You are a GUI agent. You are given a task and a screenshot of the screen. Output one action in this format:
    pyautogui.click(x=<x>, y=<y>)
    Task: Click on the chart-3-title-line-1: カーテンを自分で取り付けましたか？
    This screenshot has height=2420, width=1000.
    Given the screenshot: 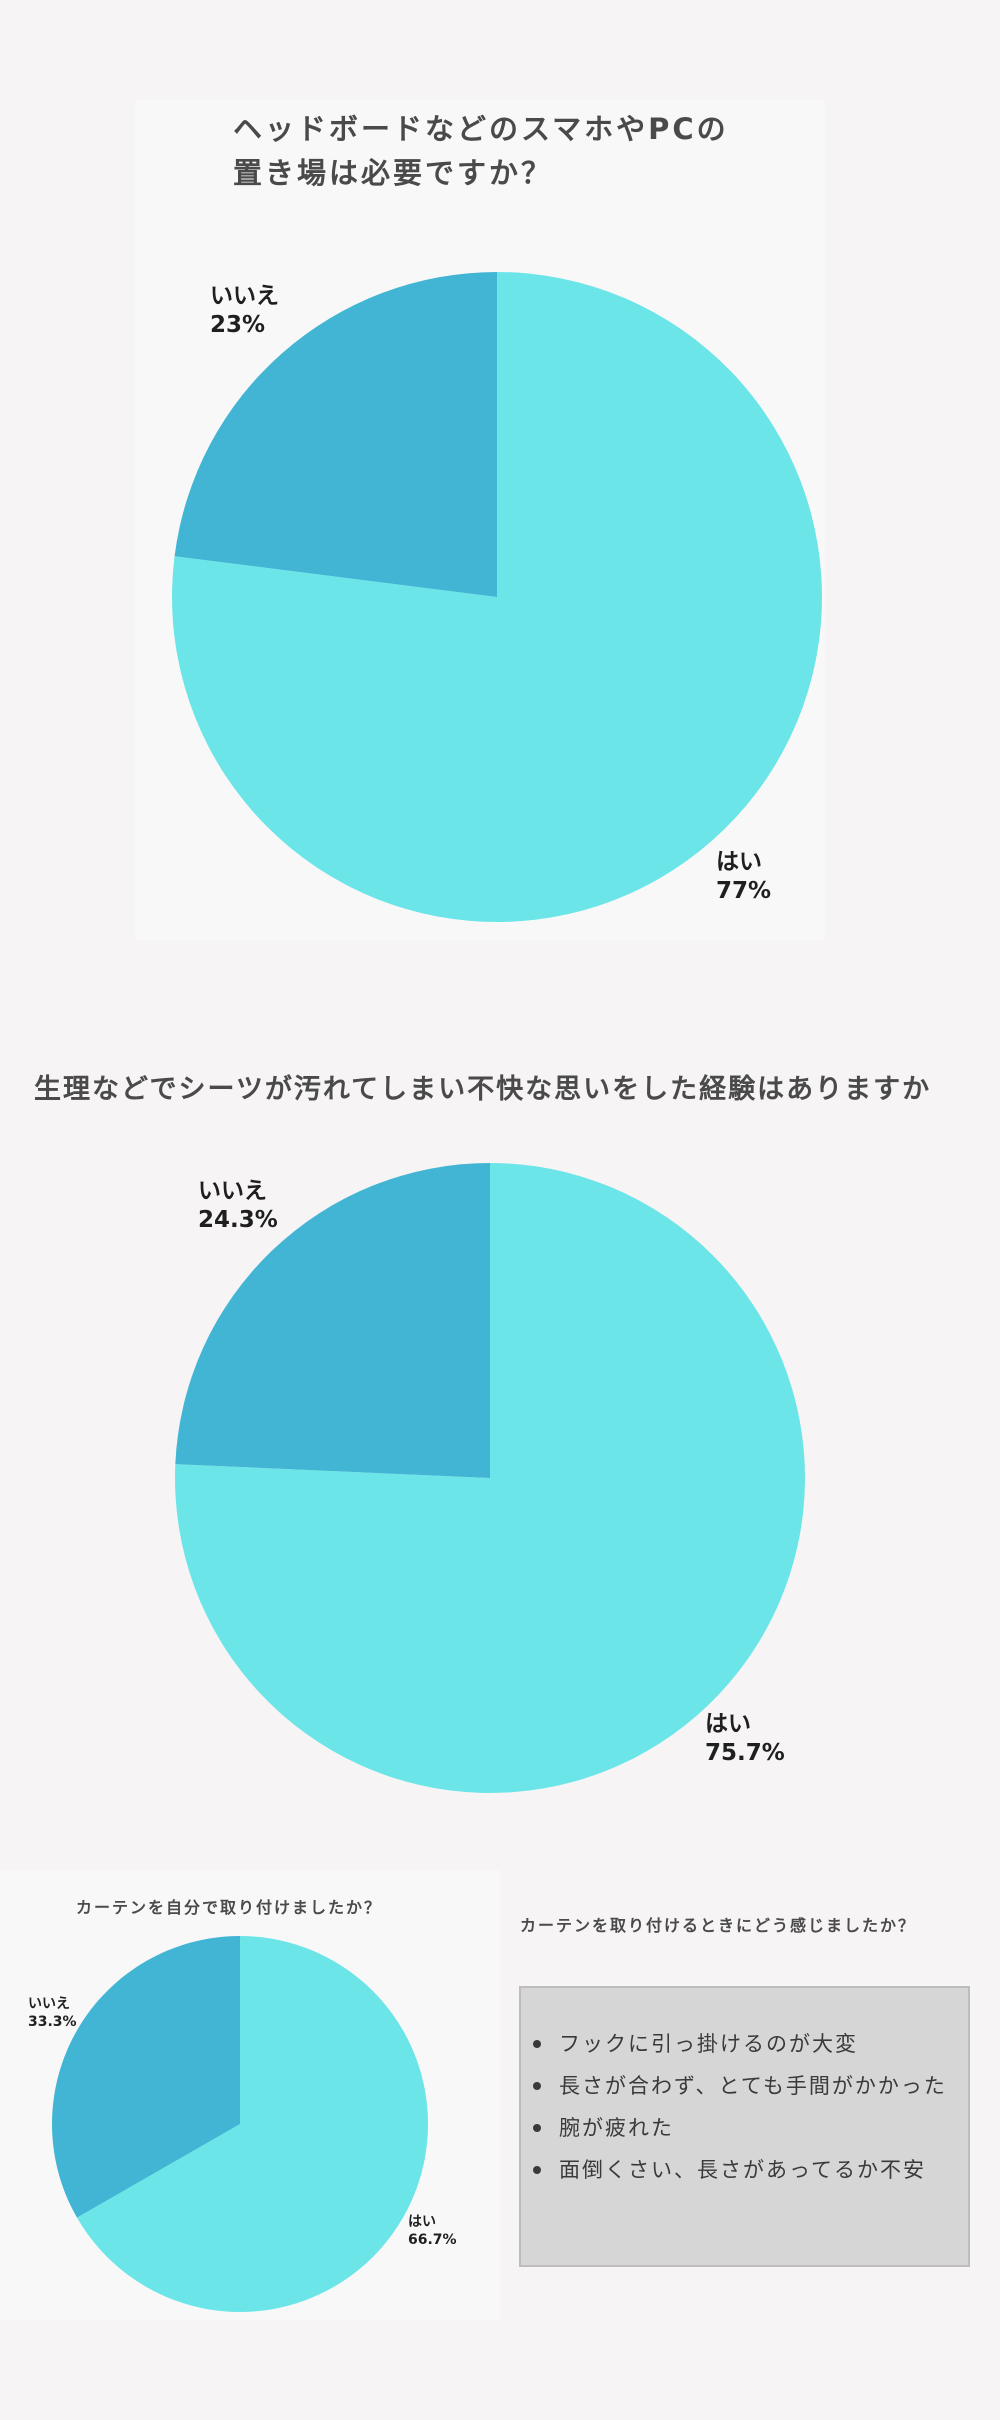 What is the action you would take?
    pyautogui.click(x=229, y=1907)
    